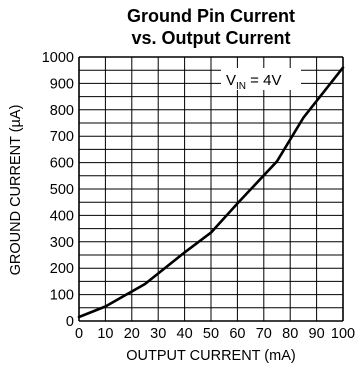 This screenshot has width=358, height=368. What do you see at coordinates (231, 80) in the screenshot?
I see `vin-annotation-base: V` at bounding box center [231, 80].